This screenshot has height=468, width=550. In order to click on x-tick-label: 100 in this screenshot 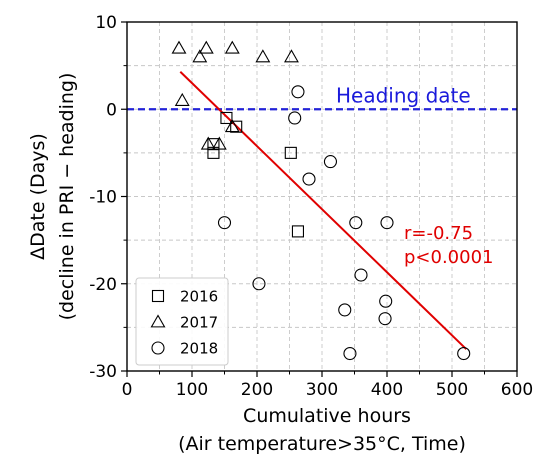, I will do `click(192, 390)`.